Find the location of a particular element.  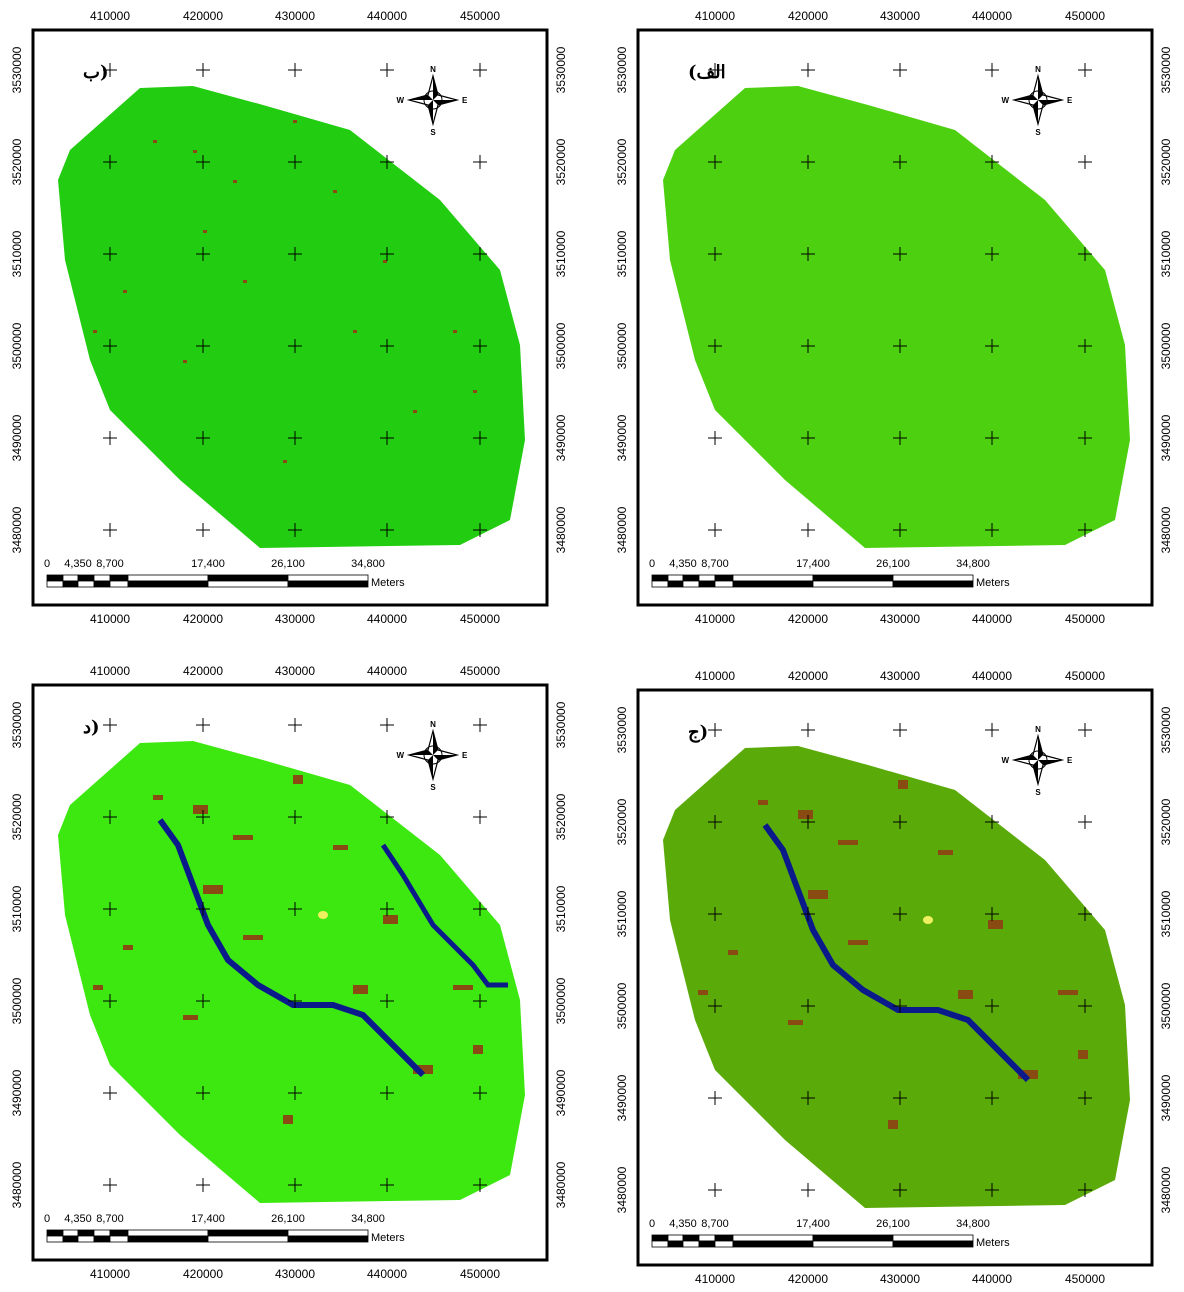

x-tick-label: 450000 is located at coordinates (480, 671).